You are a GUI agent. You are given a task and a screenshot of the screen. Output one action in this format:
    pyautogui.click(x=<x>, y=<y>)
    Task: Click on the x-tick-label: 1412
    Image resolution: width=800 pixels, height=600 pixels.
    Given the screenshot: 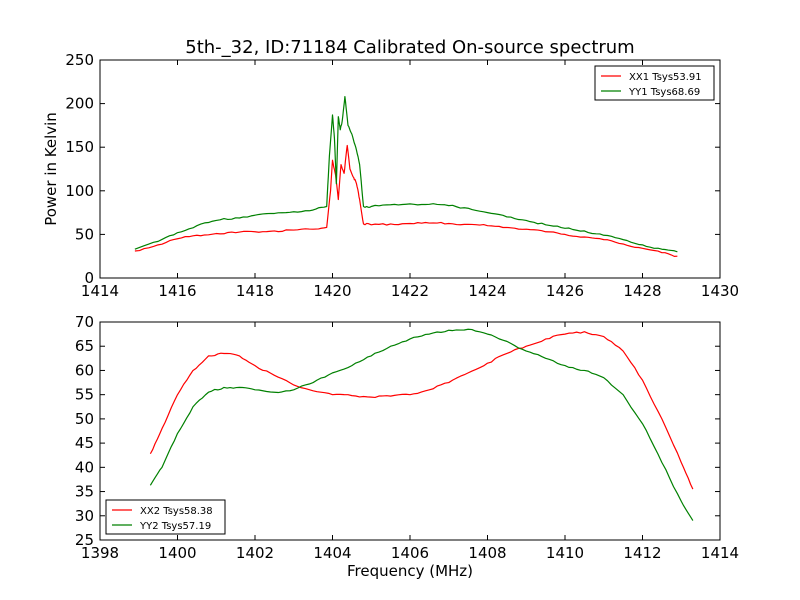 What is the action you would take?
    pyautogui.click(x=642, y=553)
    